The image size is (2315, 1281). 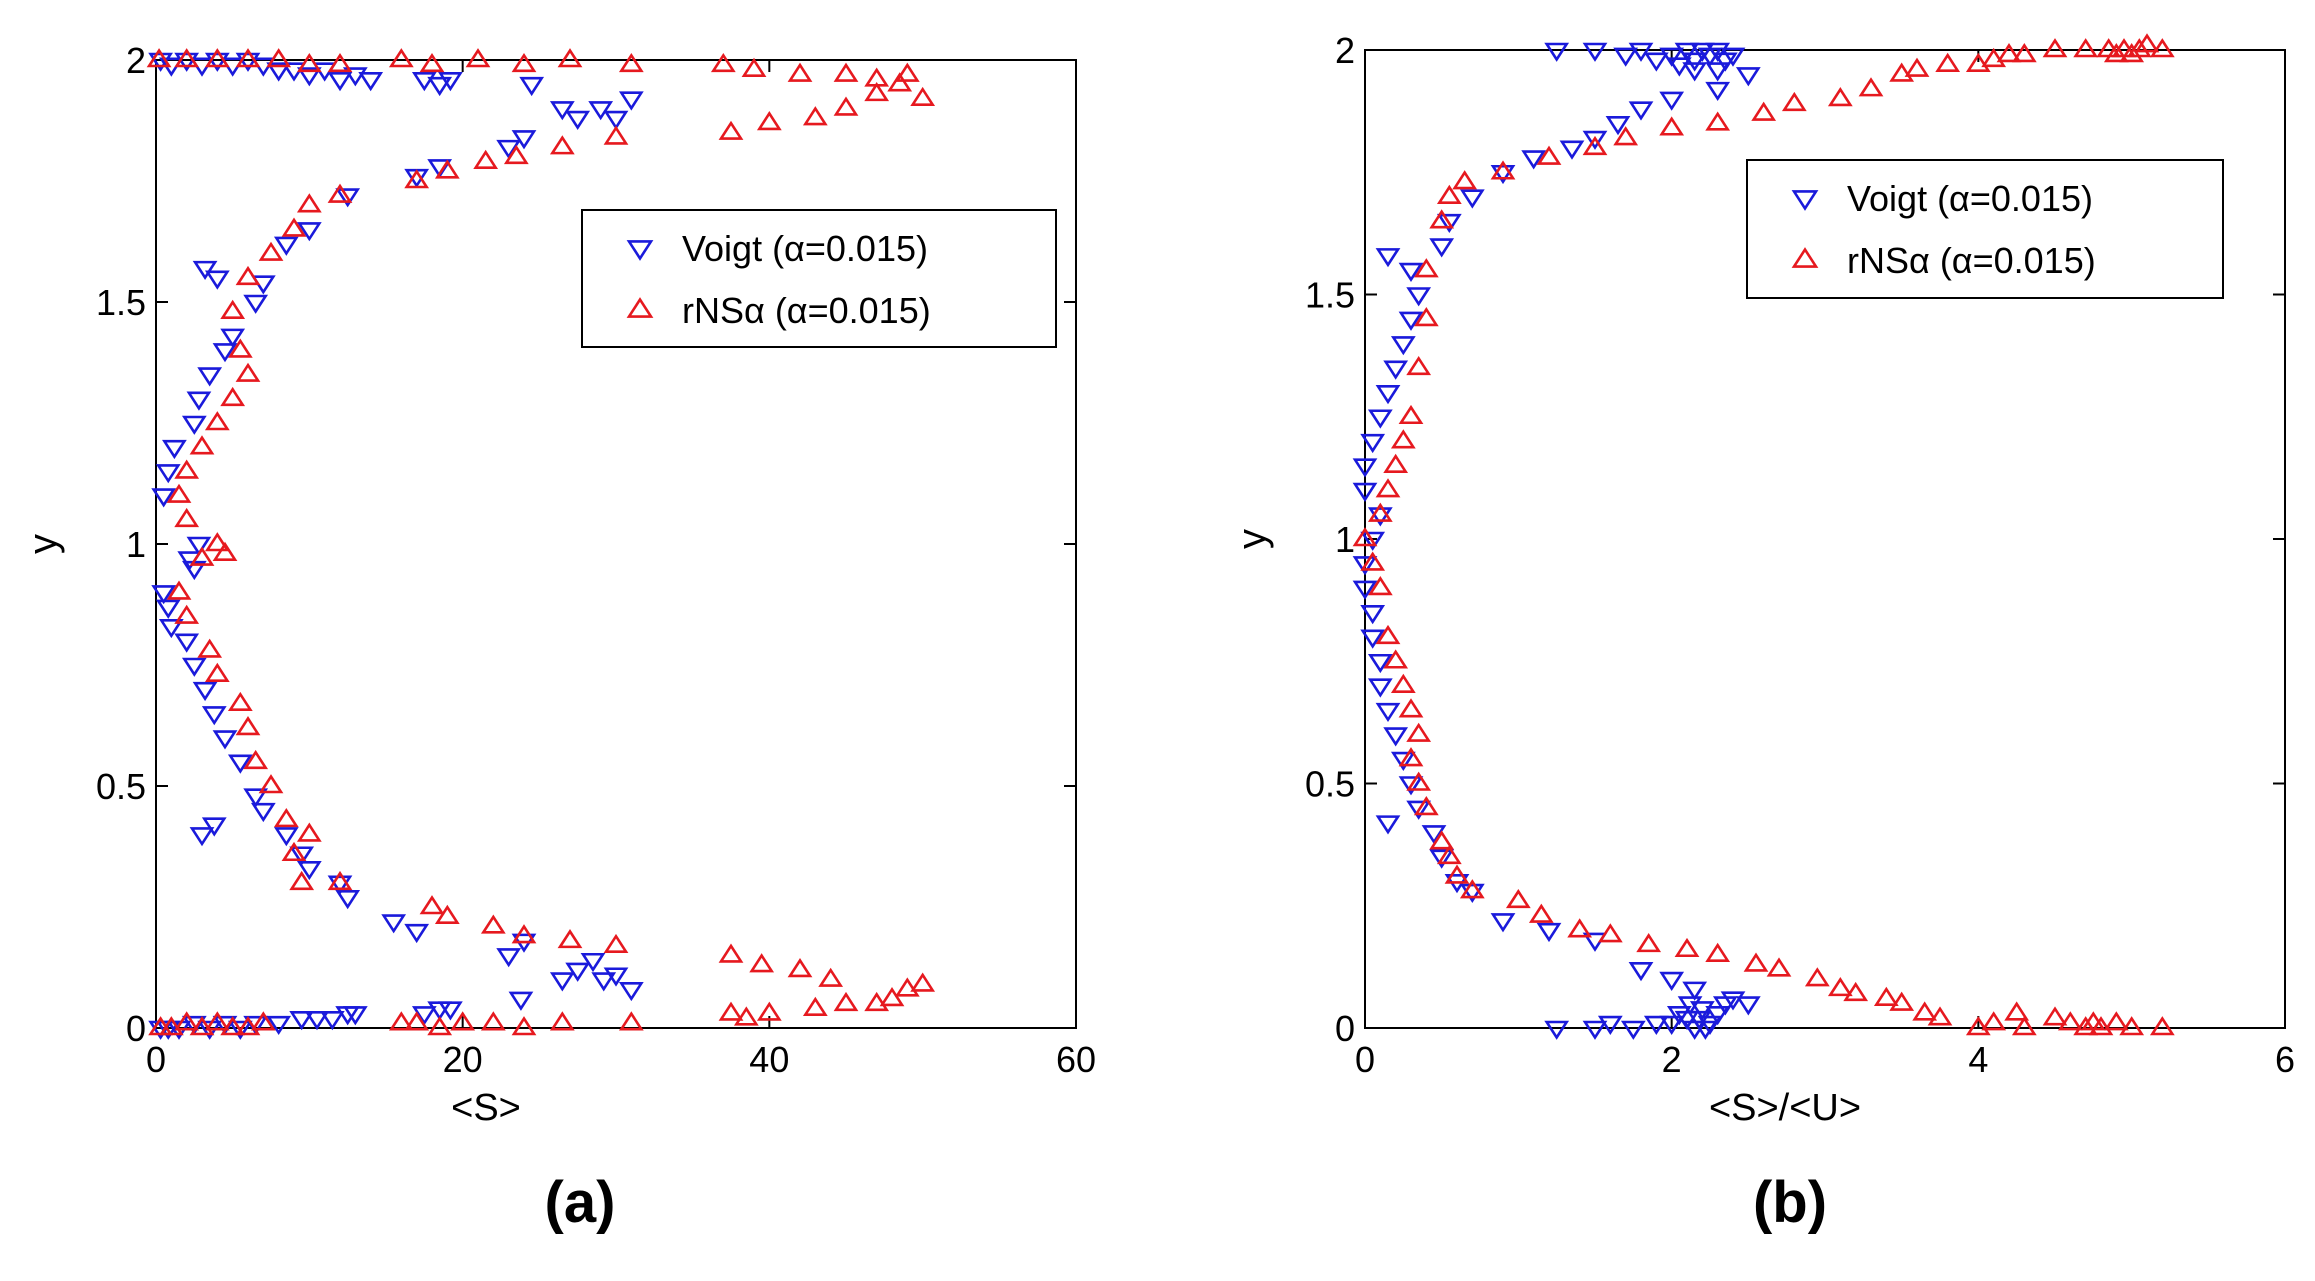 I want to click on y-tick-label: 1.5, so click(x=121, y=302).